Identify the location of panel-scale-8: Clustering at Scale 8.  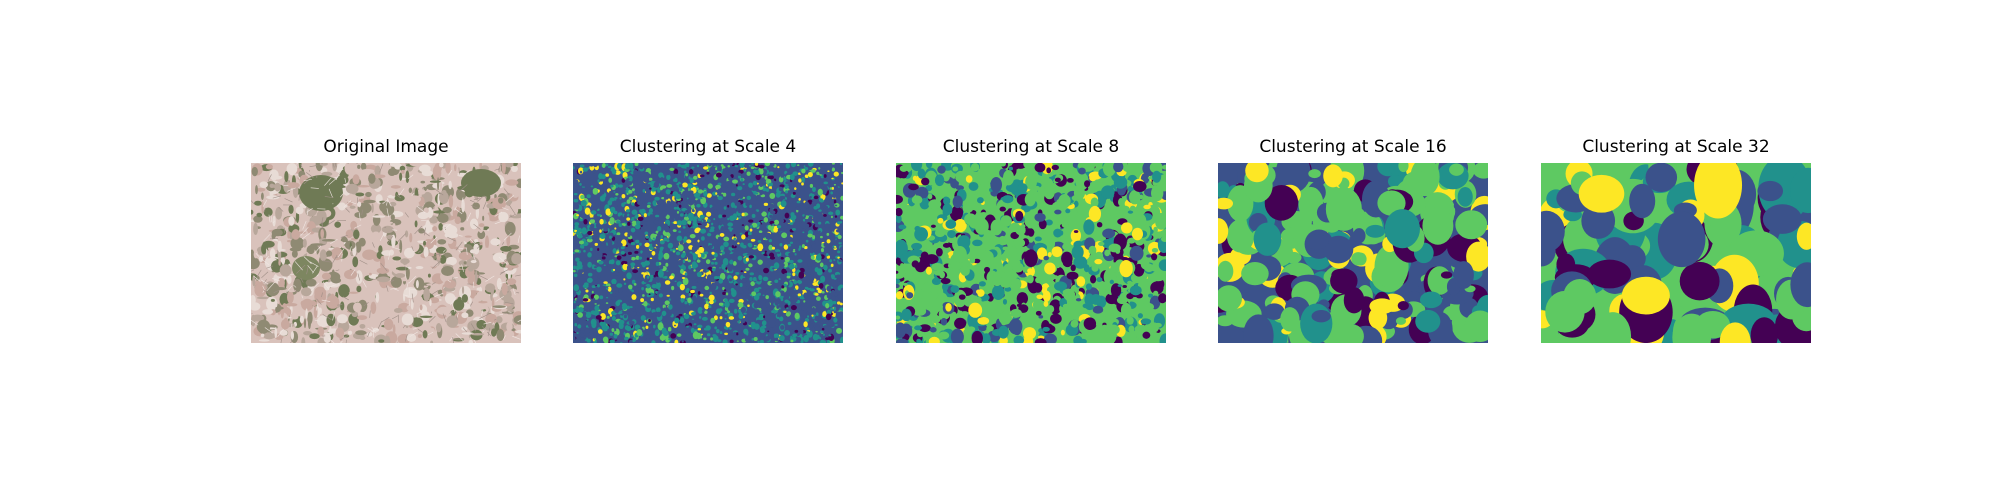
(1031, 250).